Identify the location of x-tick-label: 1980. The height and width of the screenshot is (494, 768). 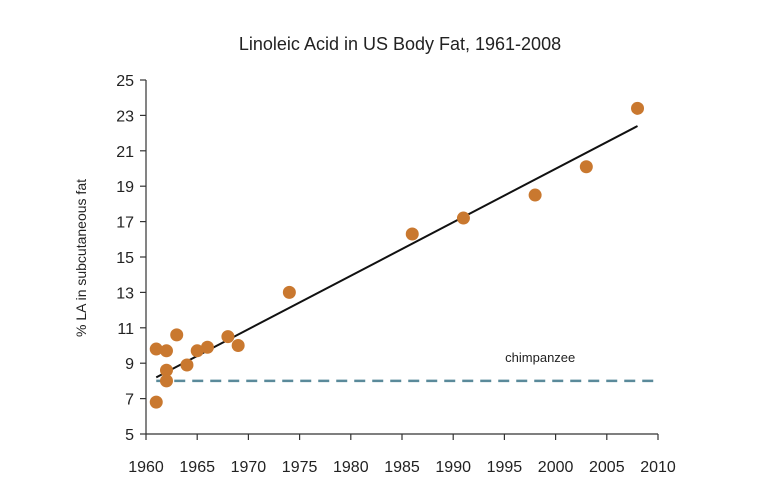
(351, 467).